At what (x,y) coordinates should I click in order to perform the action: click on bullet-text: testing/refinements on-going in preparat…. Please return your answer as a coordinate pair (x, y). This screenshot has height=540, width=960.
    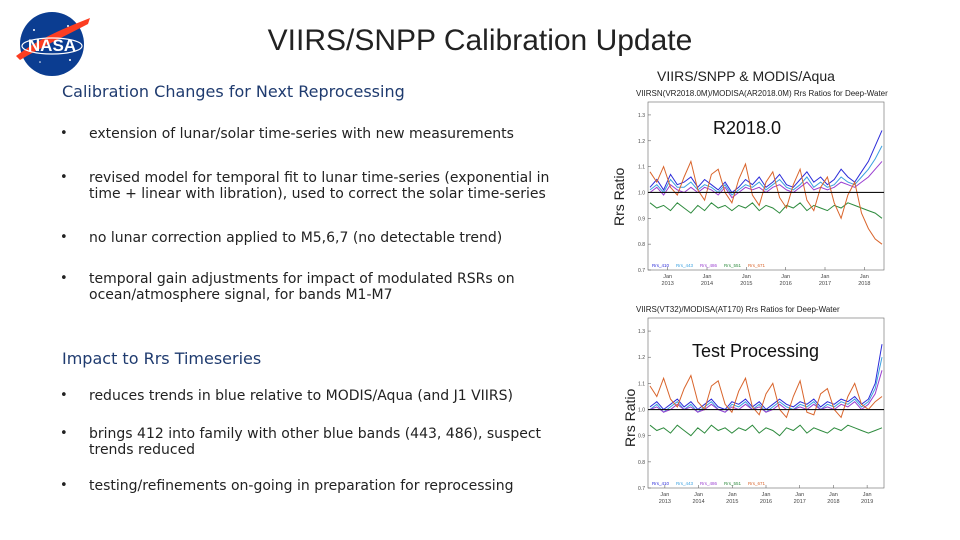
    Looking at the image, I should click on (301, 486).